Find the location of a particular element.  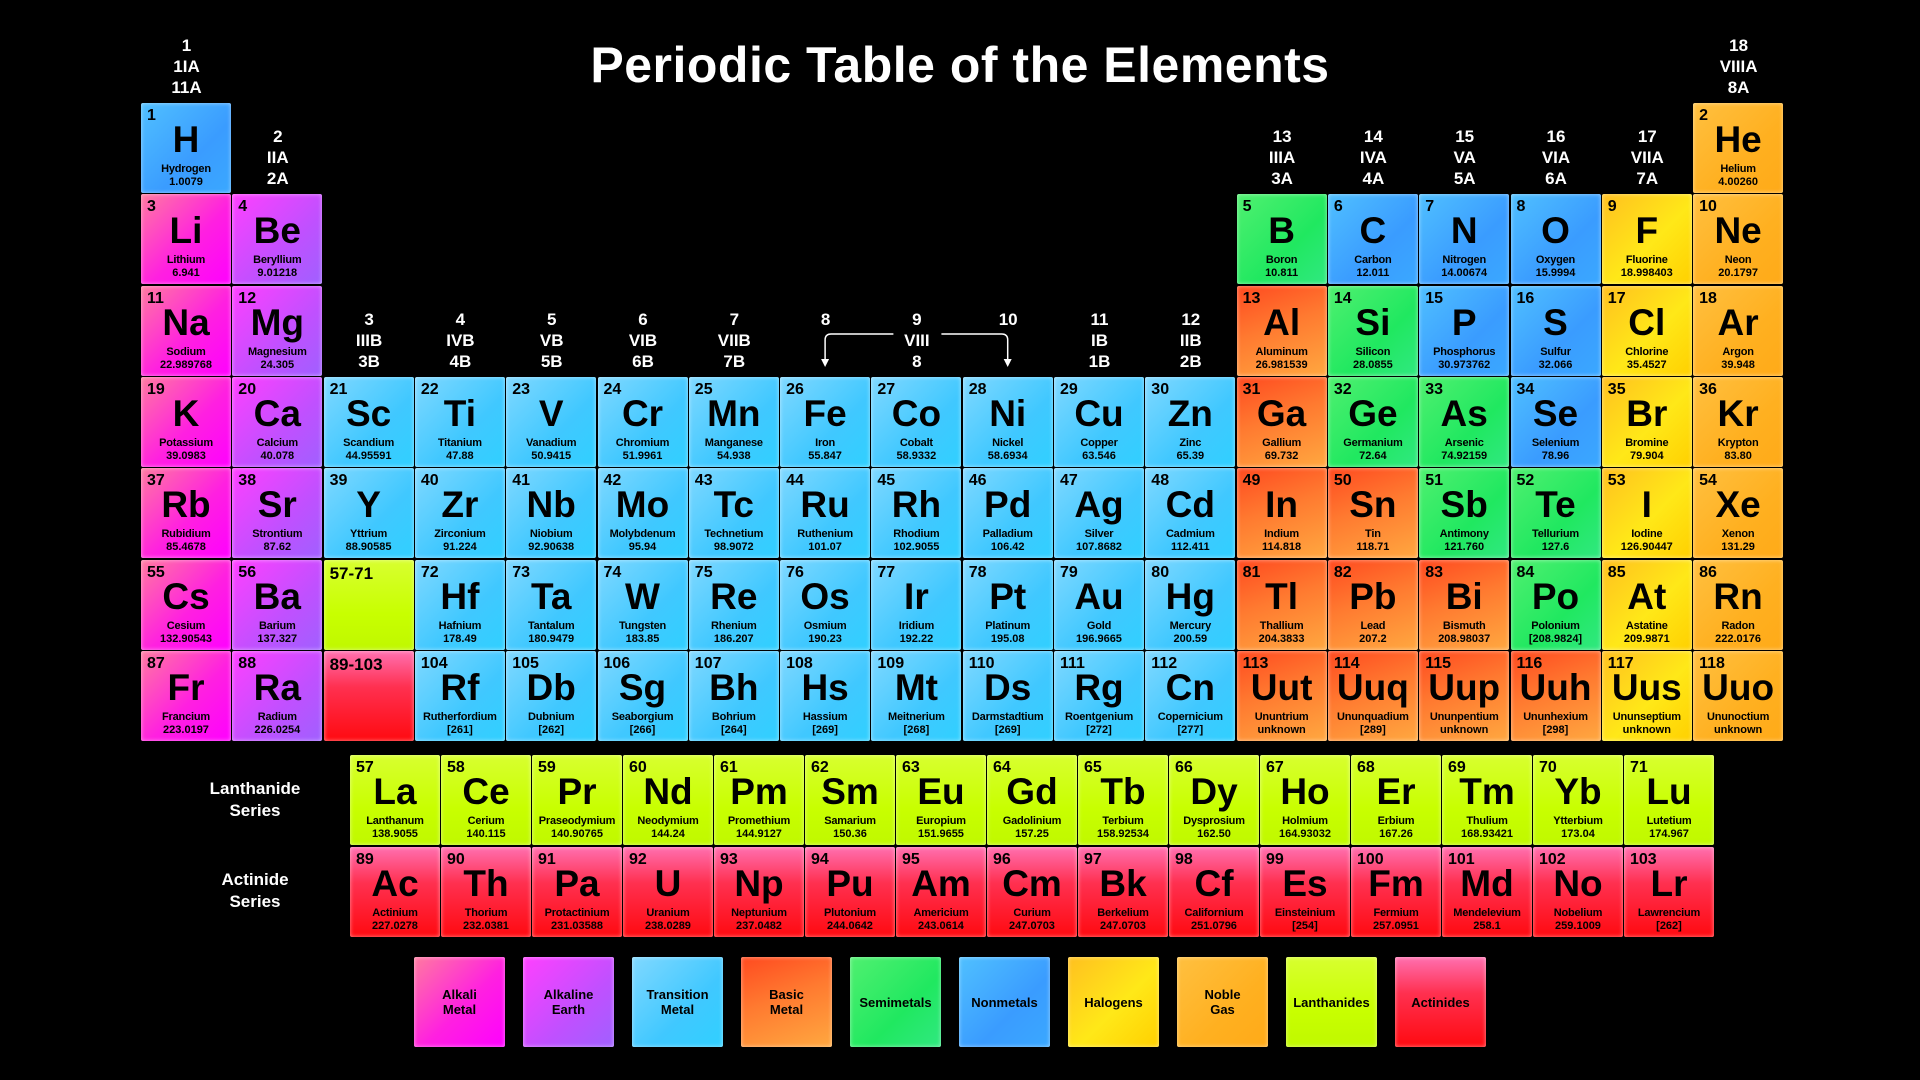

element-cell-er: 68 Er Erbium 167.26 is located at coordinates (1396, 800).